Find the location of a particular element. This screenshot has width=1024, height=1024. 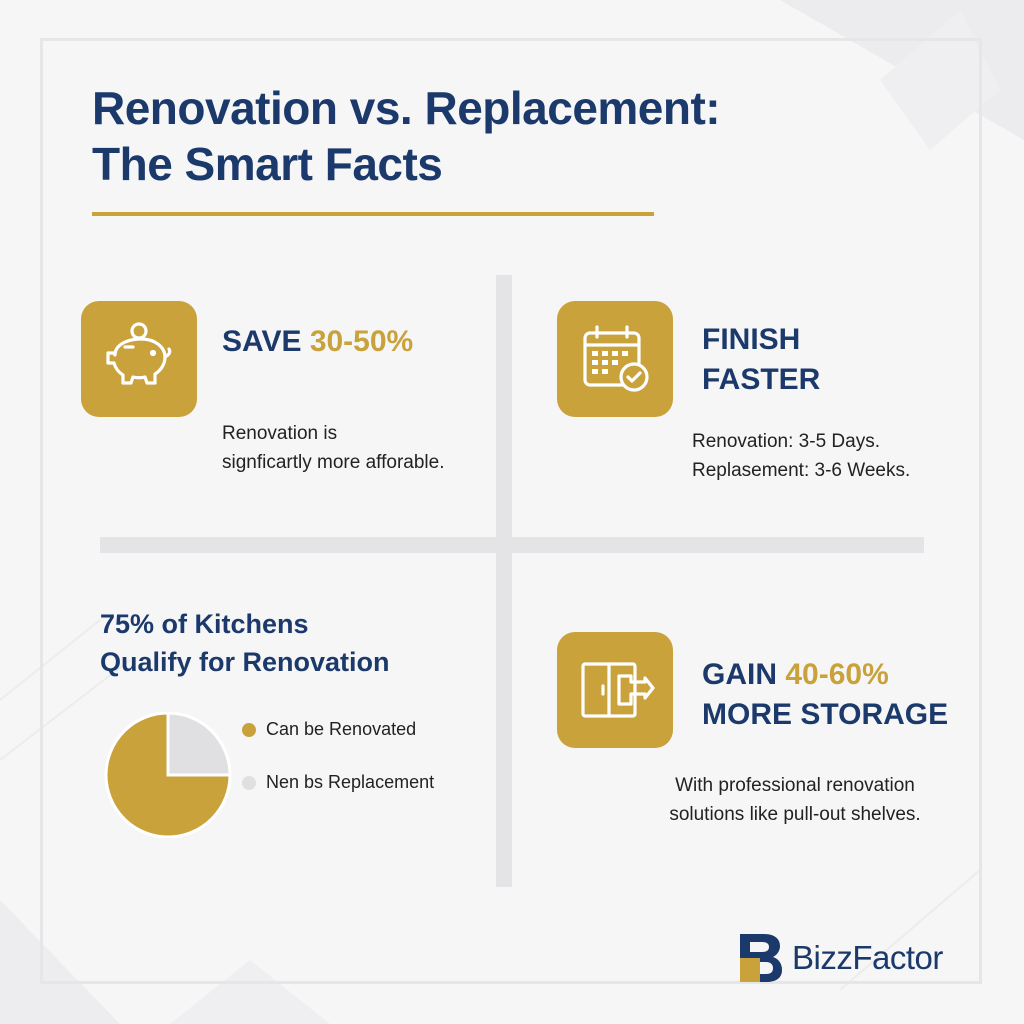

save-body-line-2: signficartly more afforable. is located at coordinates (333, 462).